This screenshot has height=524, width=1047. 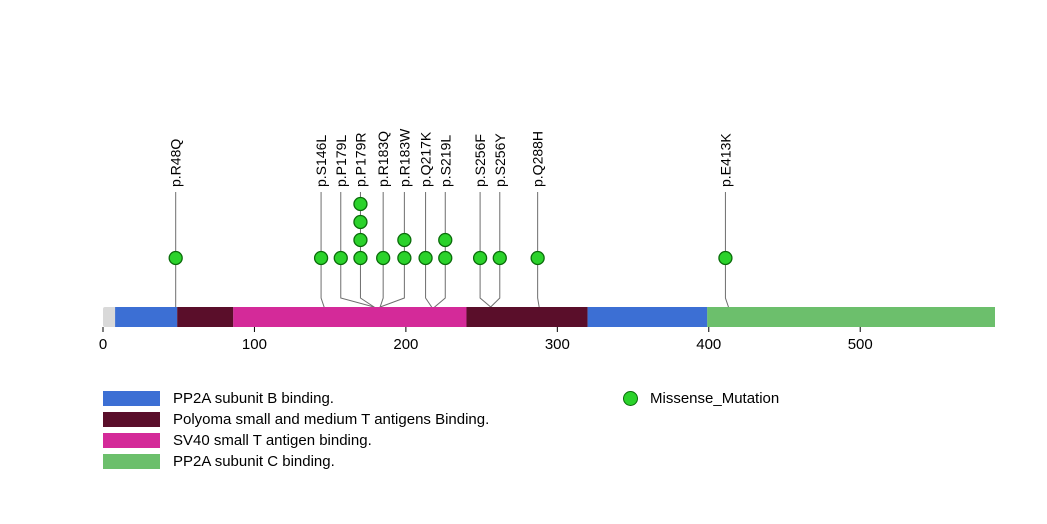 I want to click on mutation-label: p.S146L, so click(x=321, y=161).